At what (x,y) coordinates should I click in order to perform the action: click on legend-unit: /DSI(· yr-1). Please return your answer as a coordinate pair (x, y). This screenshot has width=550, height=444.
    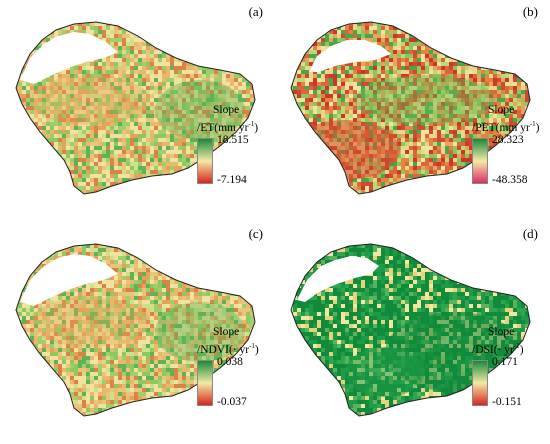
    Looking at the image, I should click on (498, 349).